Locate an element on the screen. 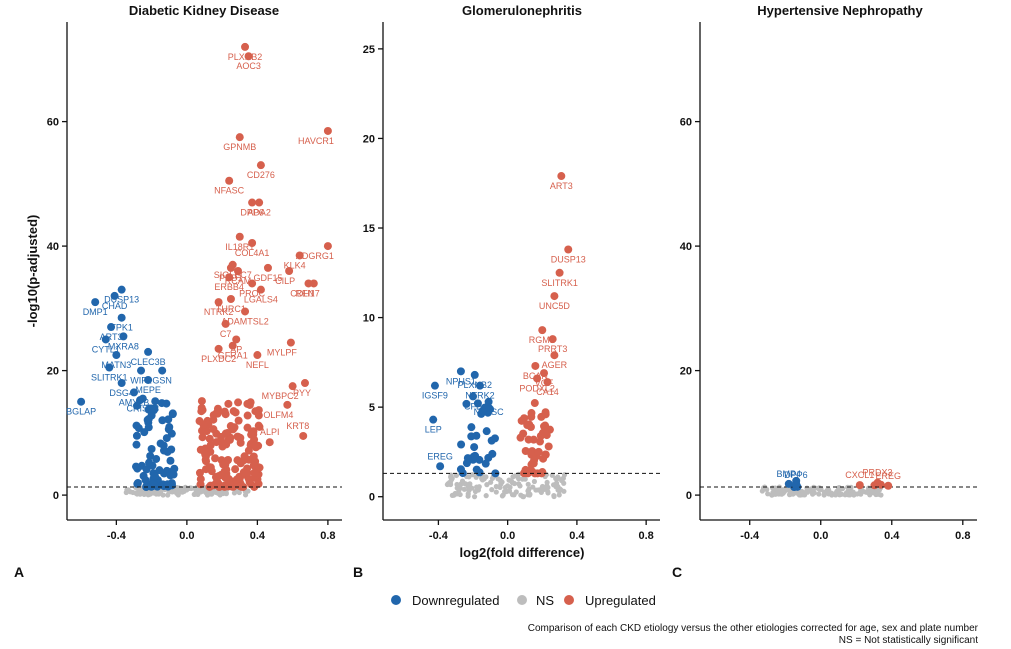  y-tick-label: 20 is located at coordinates (369, 139).